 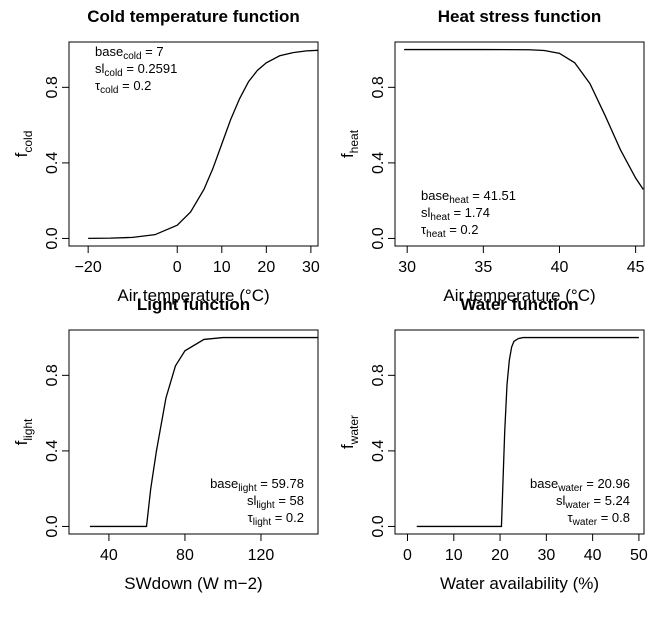 What do you see at coordinates (639, 555) in the screenshot?
I see `x-tick-label: 50` at bounding box center [639, 555].